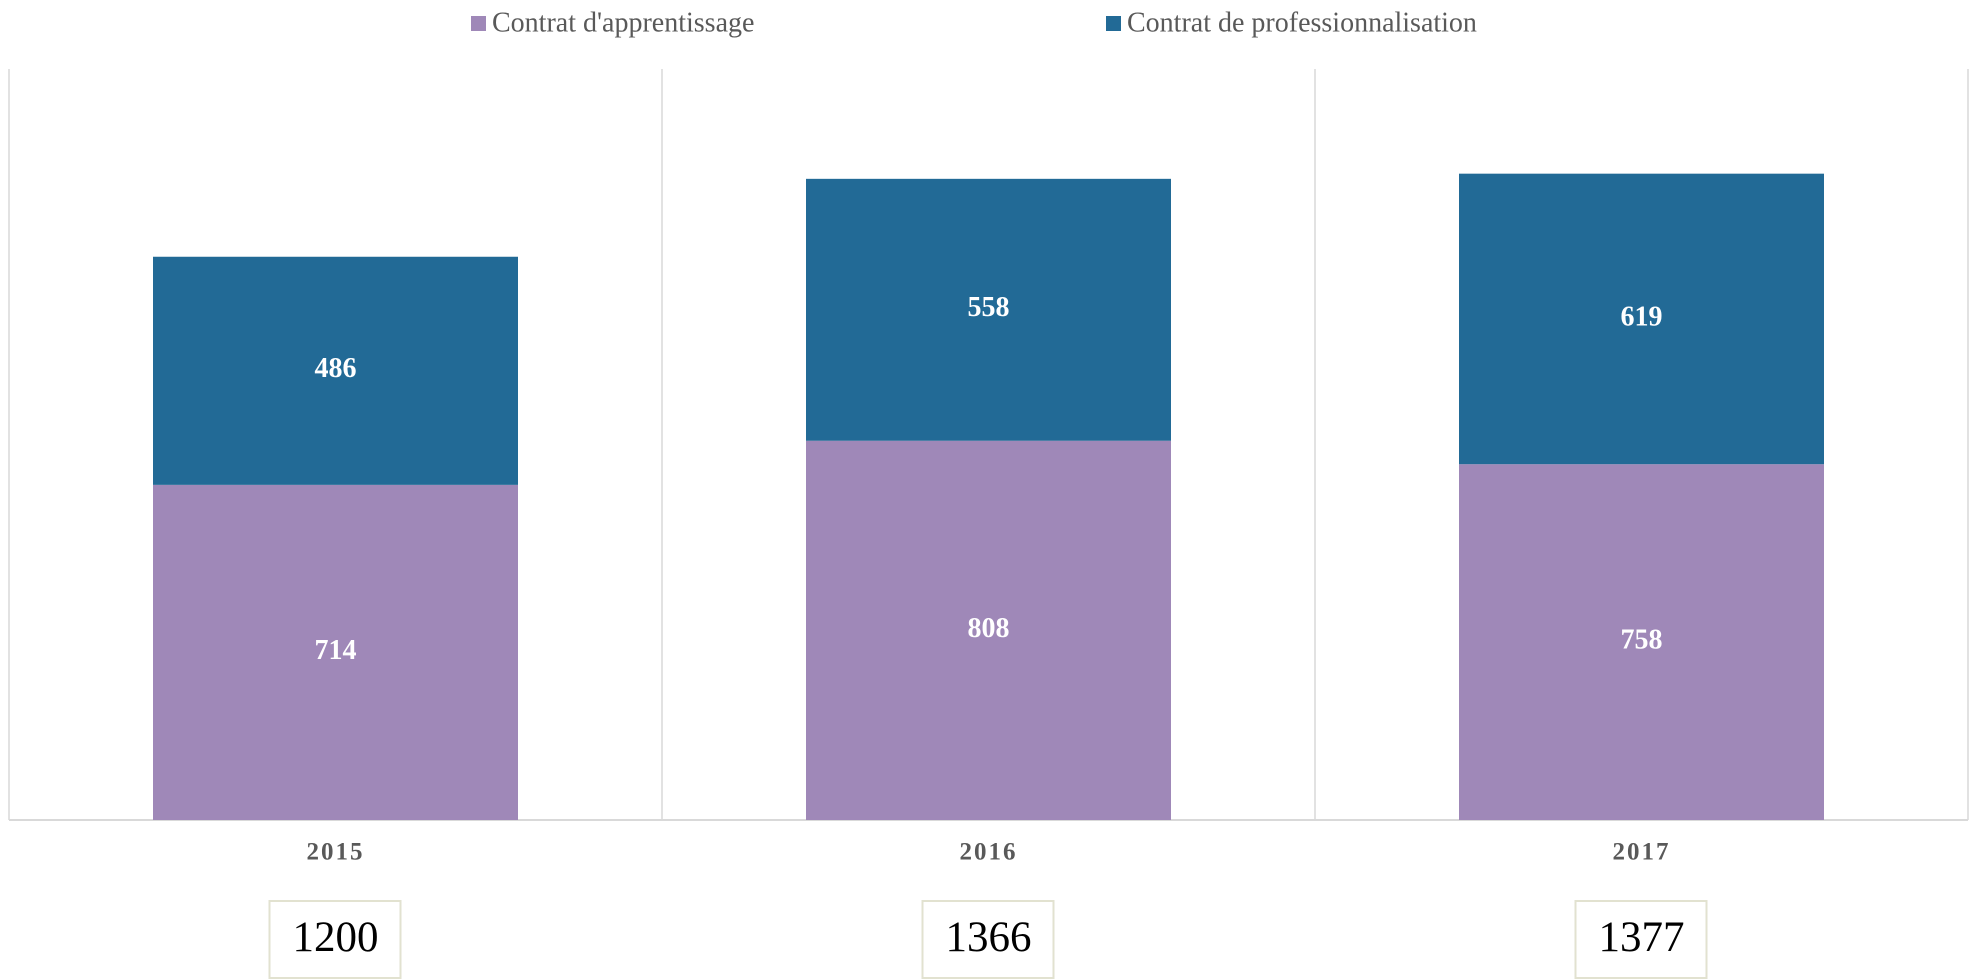 The image size is (1971, 980). Describe the element at coordinates (1302, 22) in the screenshot. I see `legend-text: Contrat de professionnalisation` at that location.